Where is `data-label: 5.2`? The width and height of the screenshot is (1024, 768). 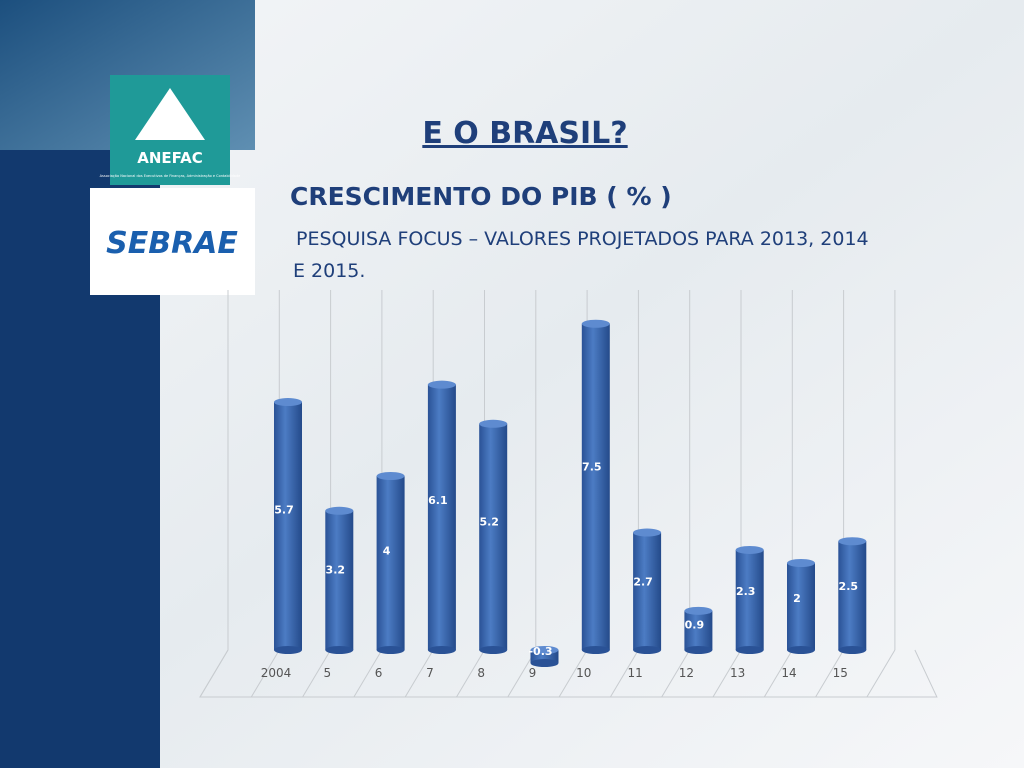
data-label: 5.2 is located at coordinates (489, 522).